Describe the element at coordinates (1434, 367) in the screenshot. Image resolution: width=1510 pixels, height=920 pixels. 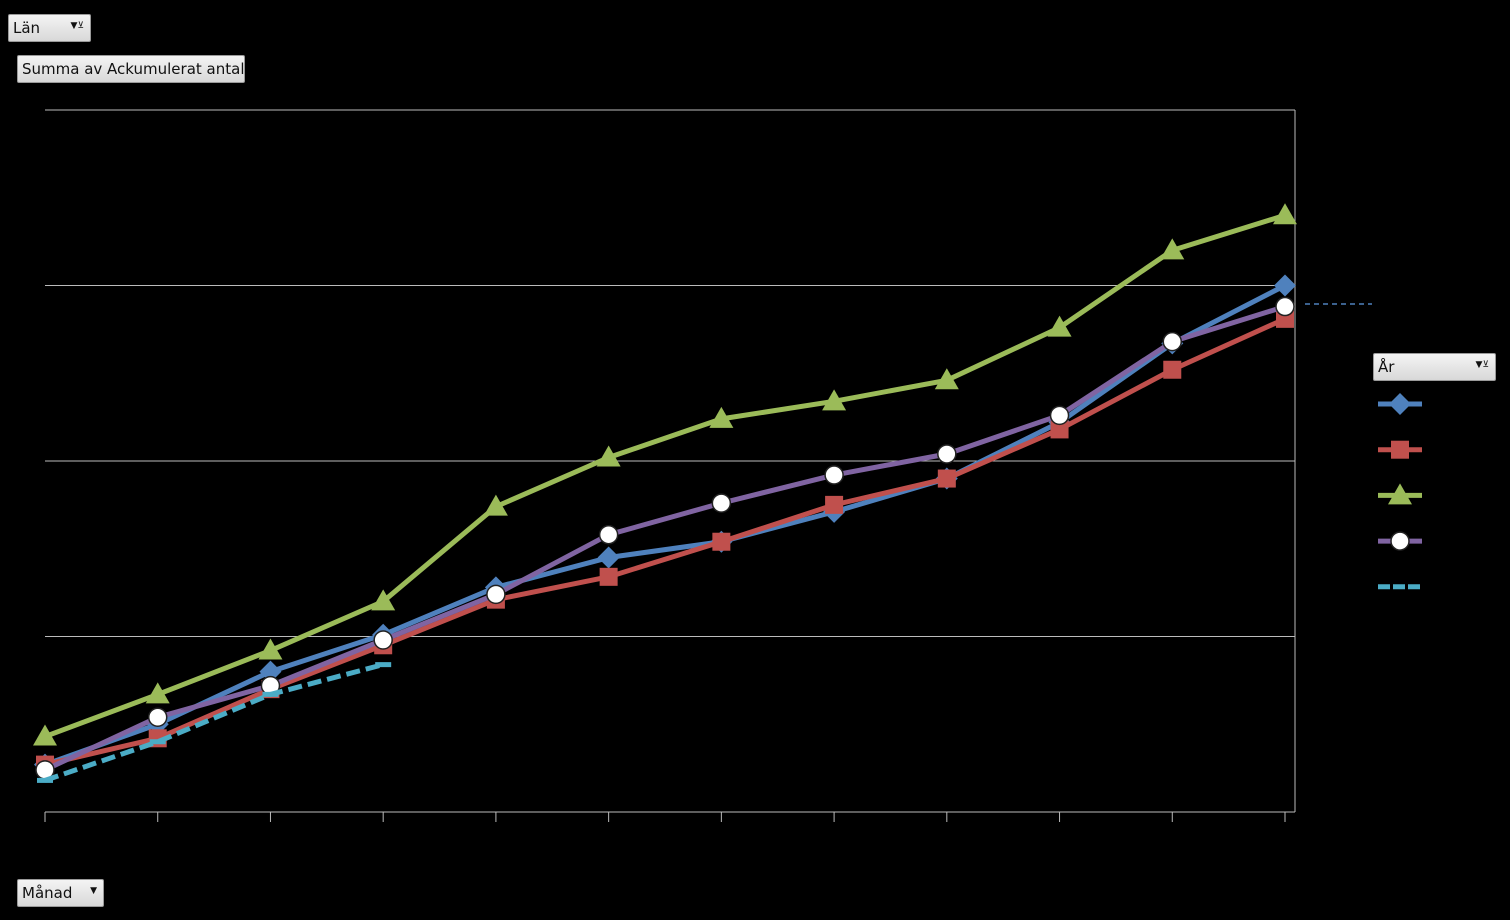
I see `legend-field-button: År ▼⊻` at that location.